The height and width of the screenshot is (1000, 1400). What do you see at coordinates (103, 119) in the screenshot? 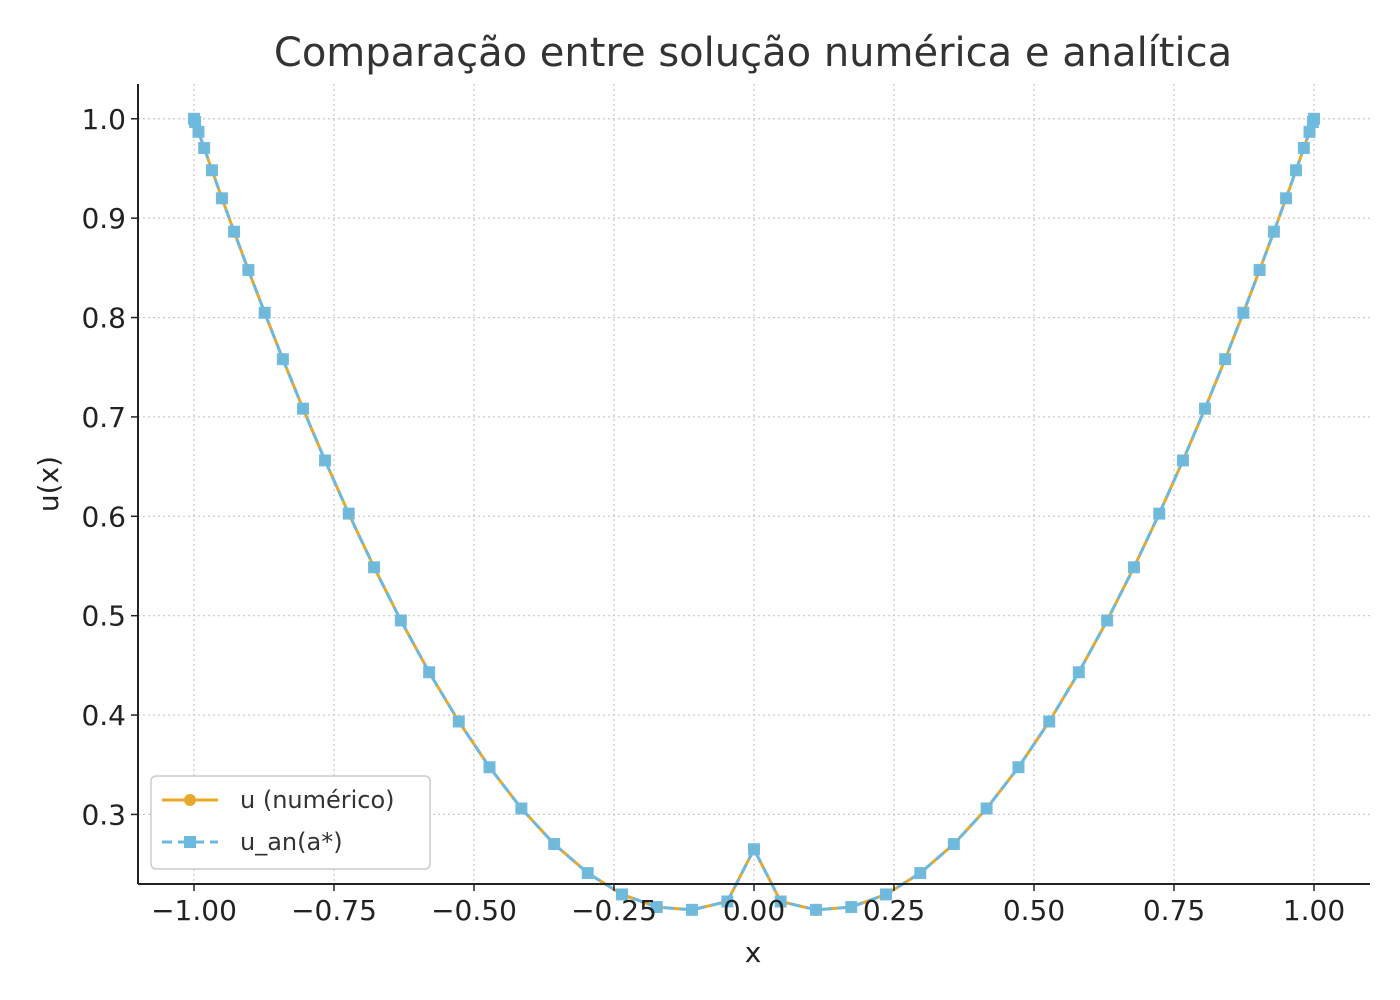
I see `y-tick-label: 1.0` at bounding box center [103, 119].